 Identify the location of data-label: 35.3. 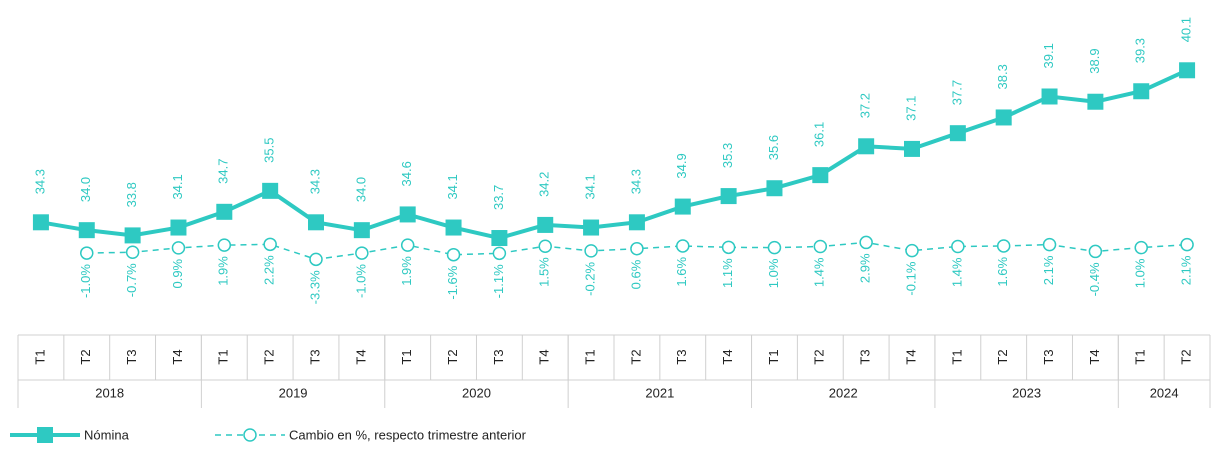
(727, 155).